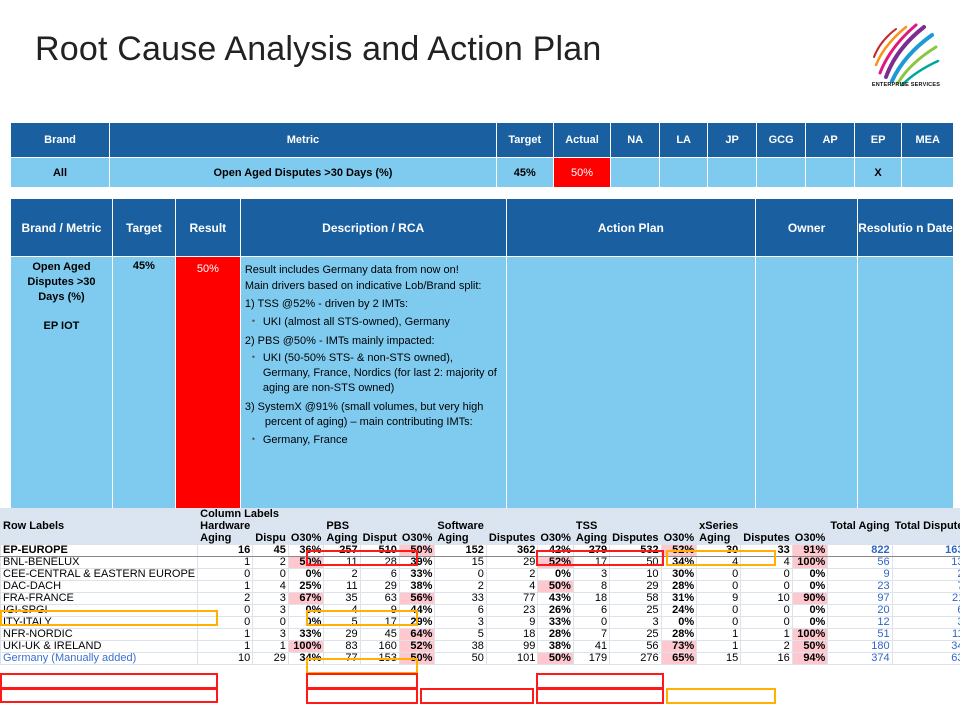  Describe the element at coordinates (830, 140) in the screenshot. I see `metric-header-cell: AP` at that location.